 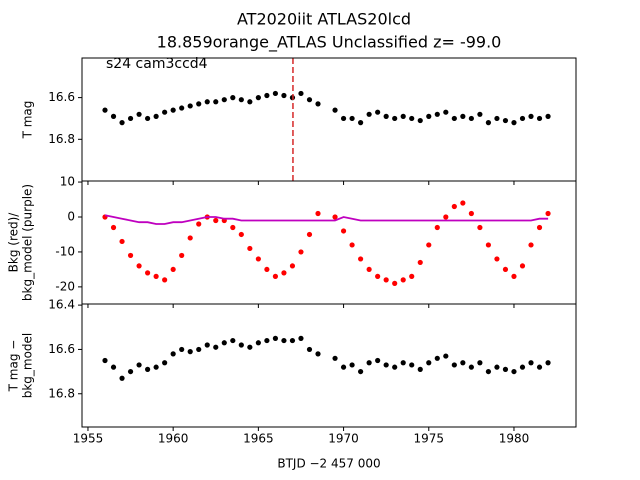 I want to click on x-tick-label: 1980, so click(x=514, y=439).